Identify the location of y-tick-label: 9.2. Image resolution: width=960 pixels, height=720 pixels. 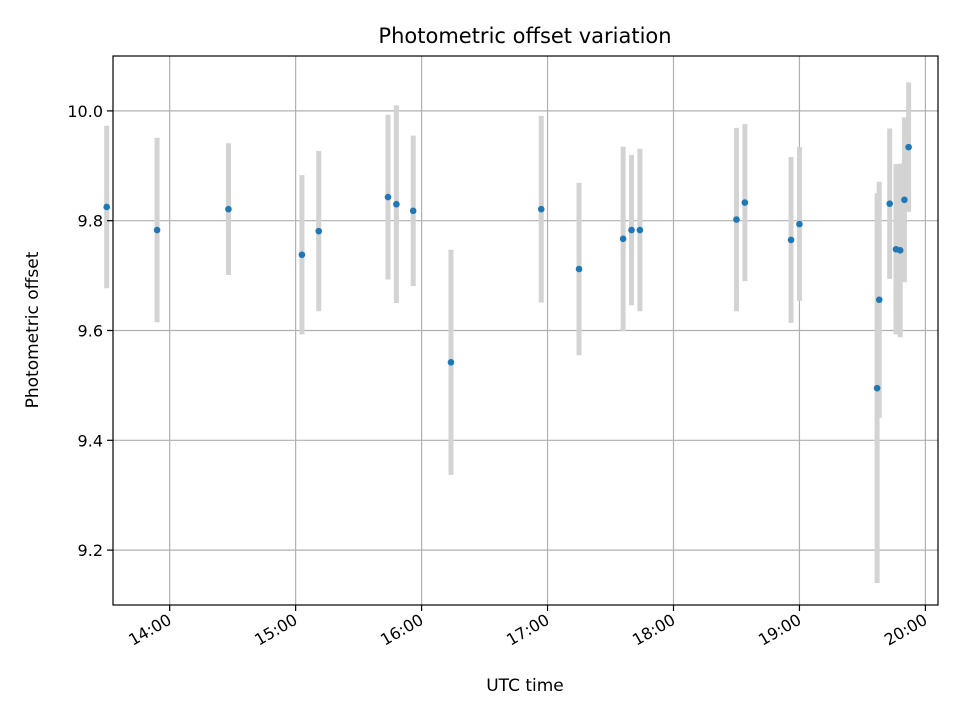
(90, 550).